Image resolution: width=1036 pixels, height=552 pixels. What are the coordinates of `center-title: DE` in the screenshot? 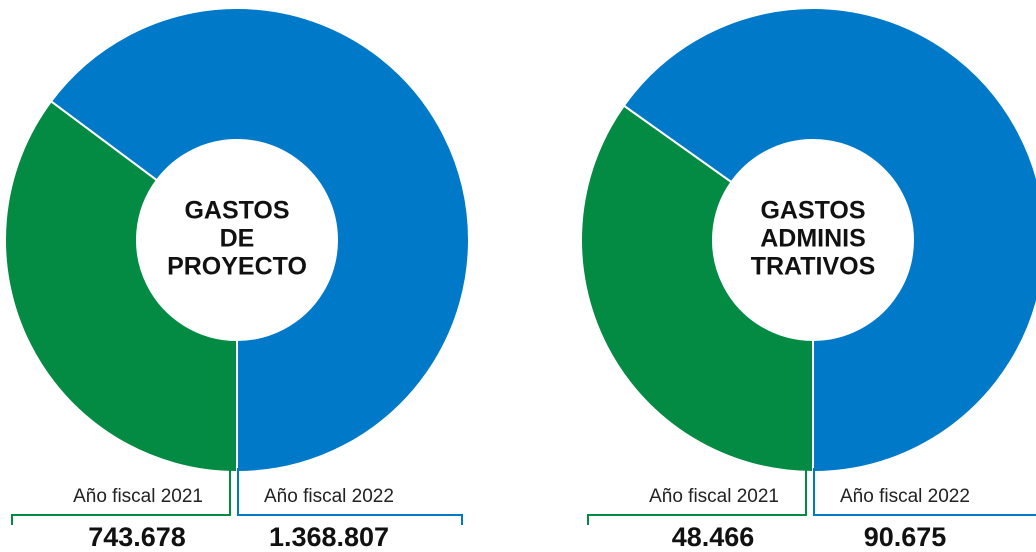 It's located at (237, 239).